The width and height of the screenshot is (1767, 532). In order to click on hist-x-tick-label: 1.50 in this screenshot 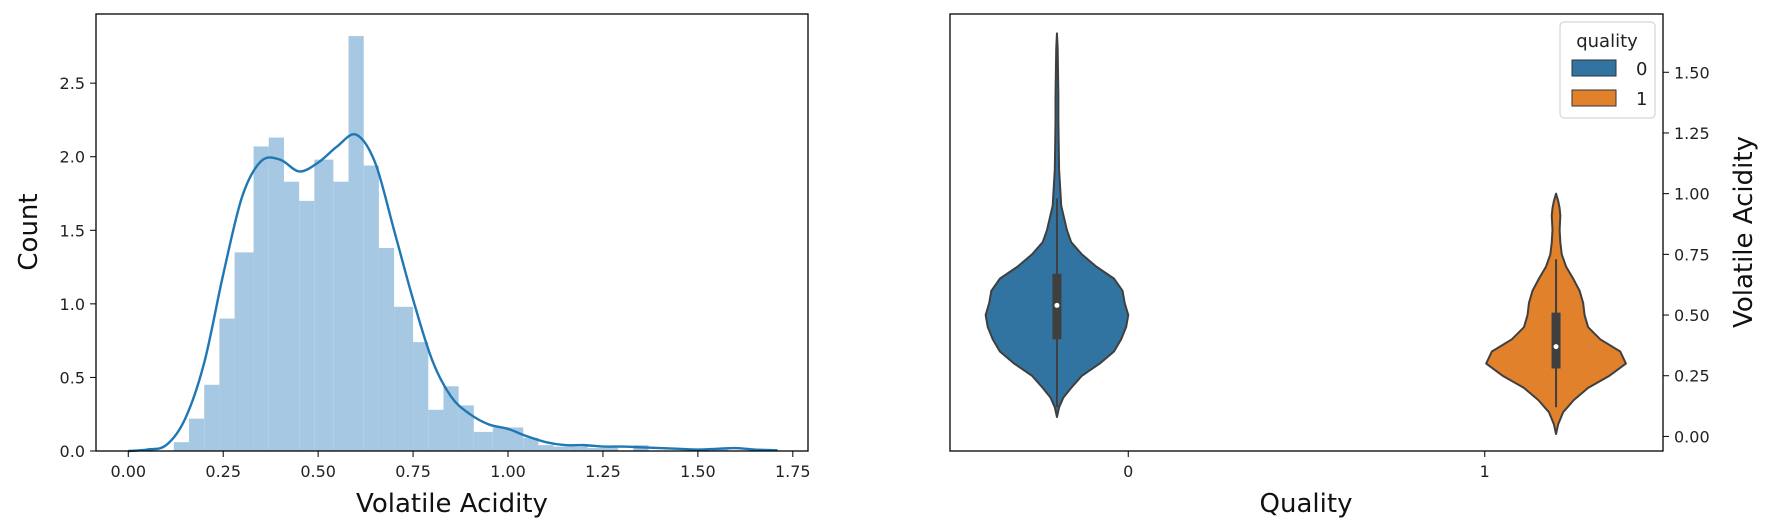, I will do `click(698, 471)`.